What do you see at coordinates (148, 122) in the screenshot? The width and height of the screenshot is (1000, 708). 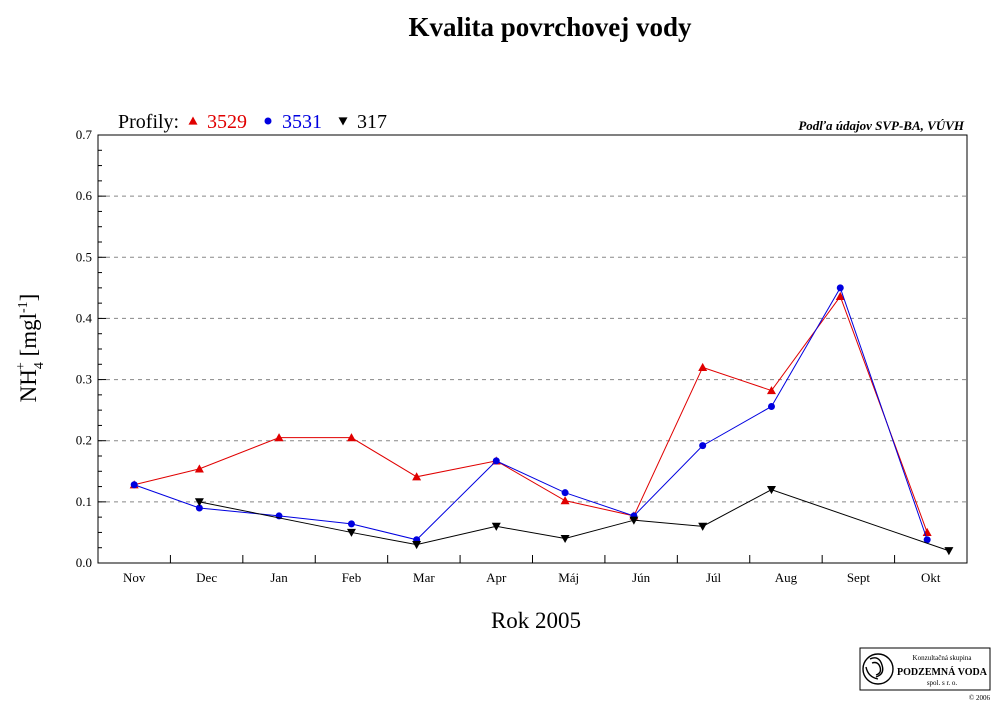 I see `legend-label: Profily:` at bounding box center [148, 122].